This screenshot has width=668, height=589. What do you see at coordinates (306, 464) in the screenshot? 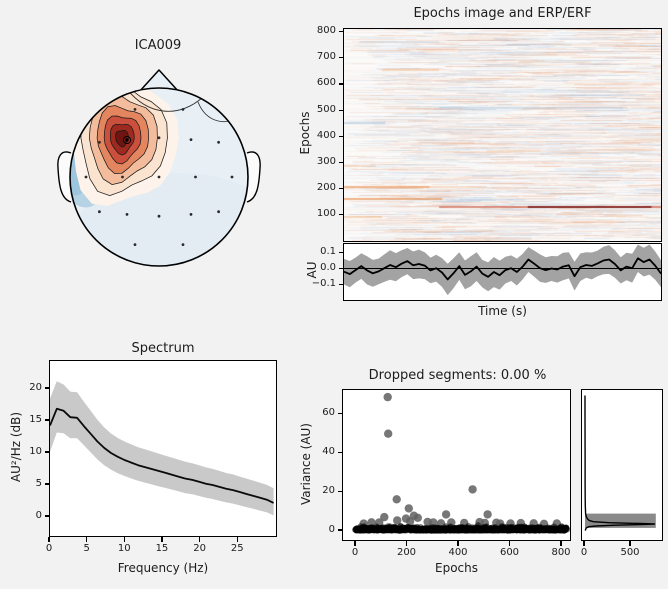
I see `variance-ylabel: Variance (AU)` at bounding box center [306, 464].